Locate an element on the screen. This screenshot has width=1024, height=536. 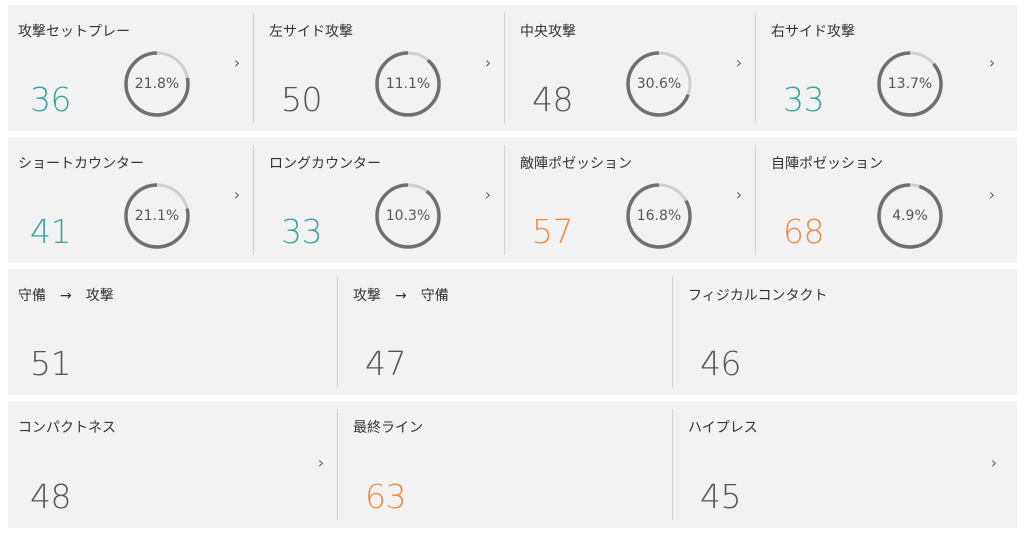
percent-text: 30.6% is located at coordinates (659, 84).